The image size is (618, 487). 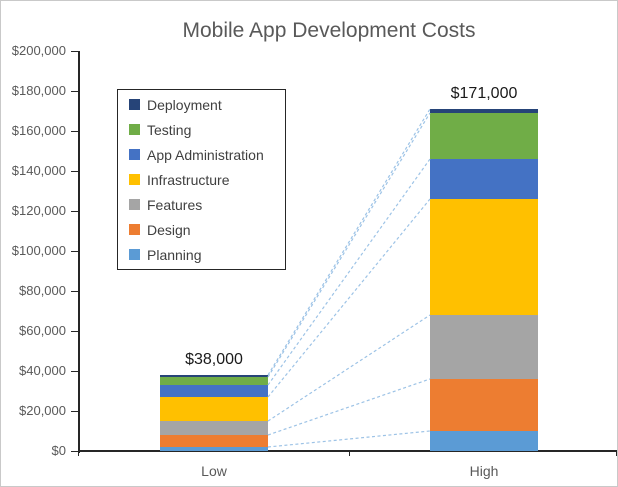 What do you see at coordinates (214, 376) in the screenshot?
I see `bar-segment-low-deployment` at bounding box center [214, 376].